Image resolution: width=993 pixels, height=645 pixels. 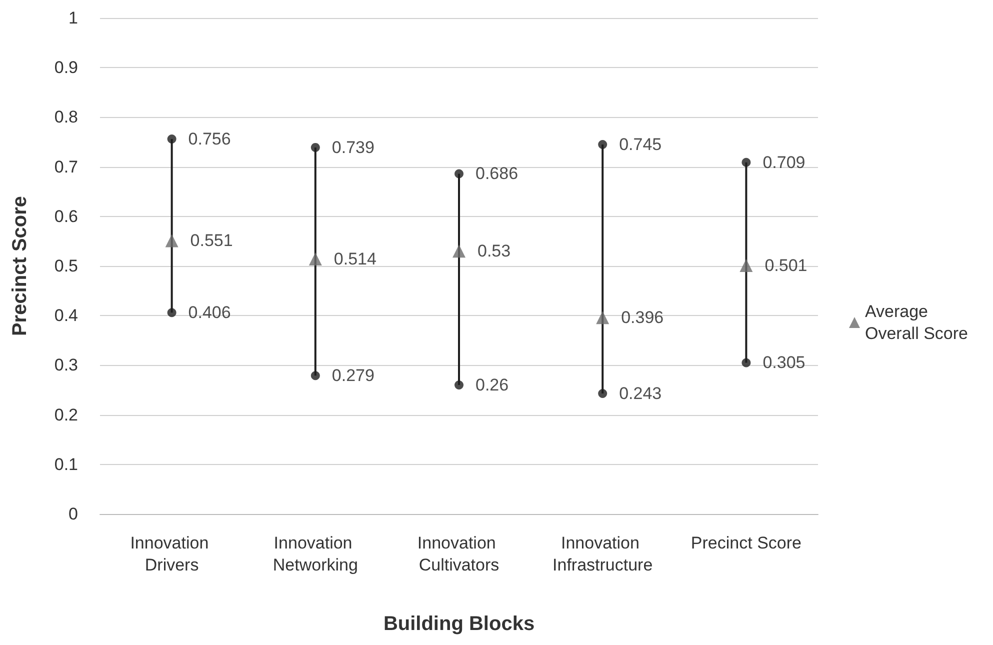 What do you see at coordinates (20, 266) in the screenshot?
I see `y-axis-title: Precinct Score` at bounding box center [20, 266].